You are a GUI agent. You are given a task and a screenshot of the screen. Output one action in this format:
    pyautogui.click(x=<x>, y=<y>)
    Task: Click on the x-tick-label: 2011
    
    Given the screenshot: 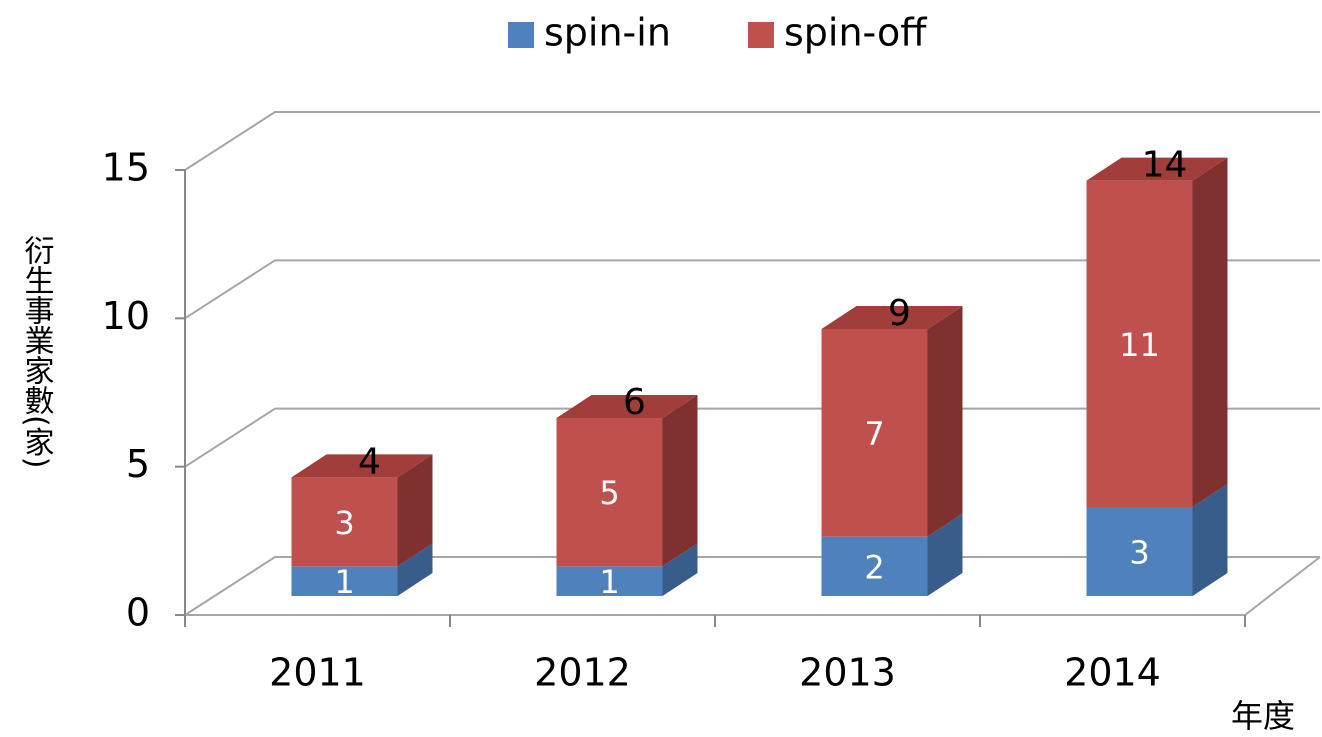 What is the action you would take?
    pyautogui.click(x=317, y=673)
    